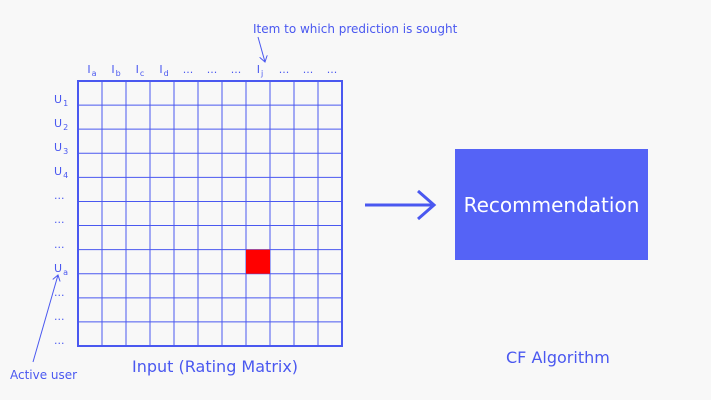 The image size is (711, 400). What do you see at coordinates (45, 319) in the screenshot?
I see `active-user-arrow` at bounding box center [45, 319].